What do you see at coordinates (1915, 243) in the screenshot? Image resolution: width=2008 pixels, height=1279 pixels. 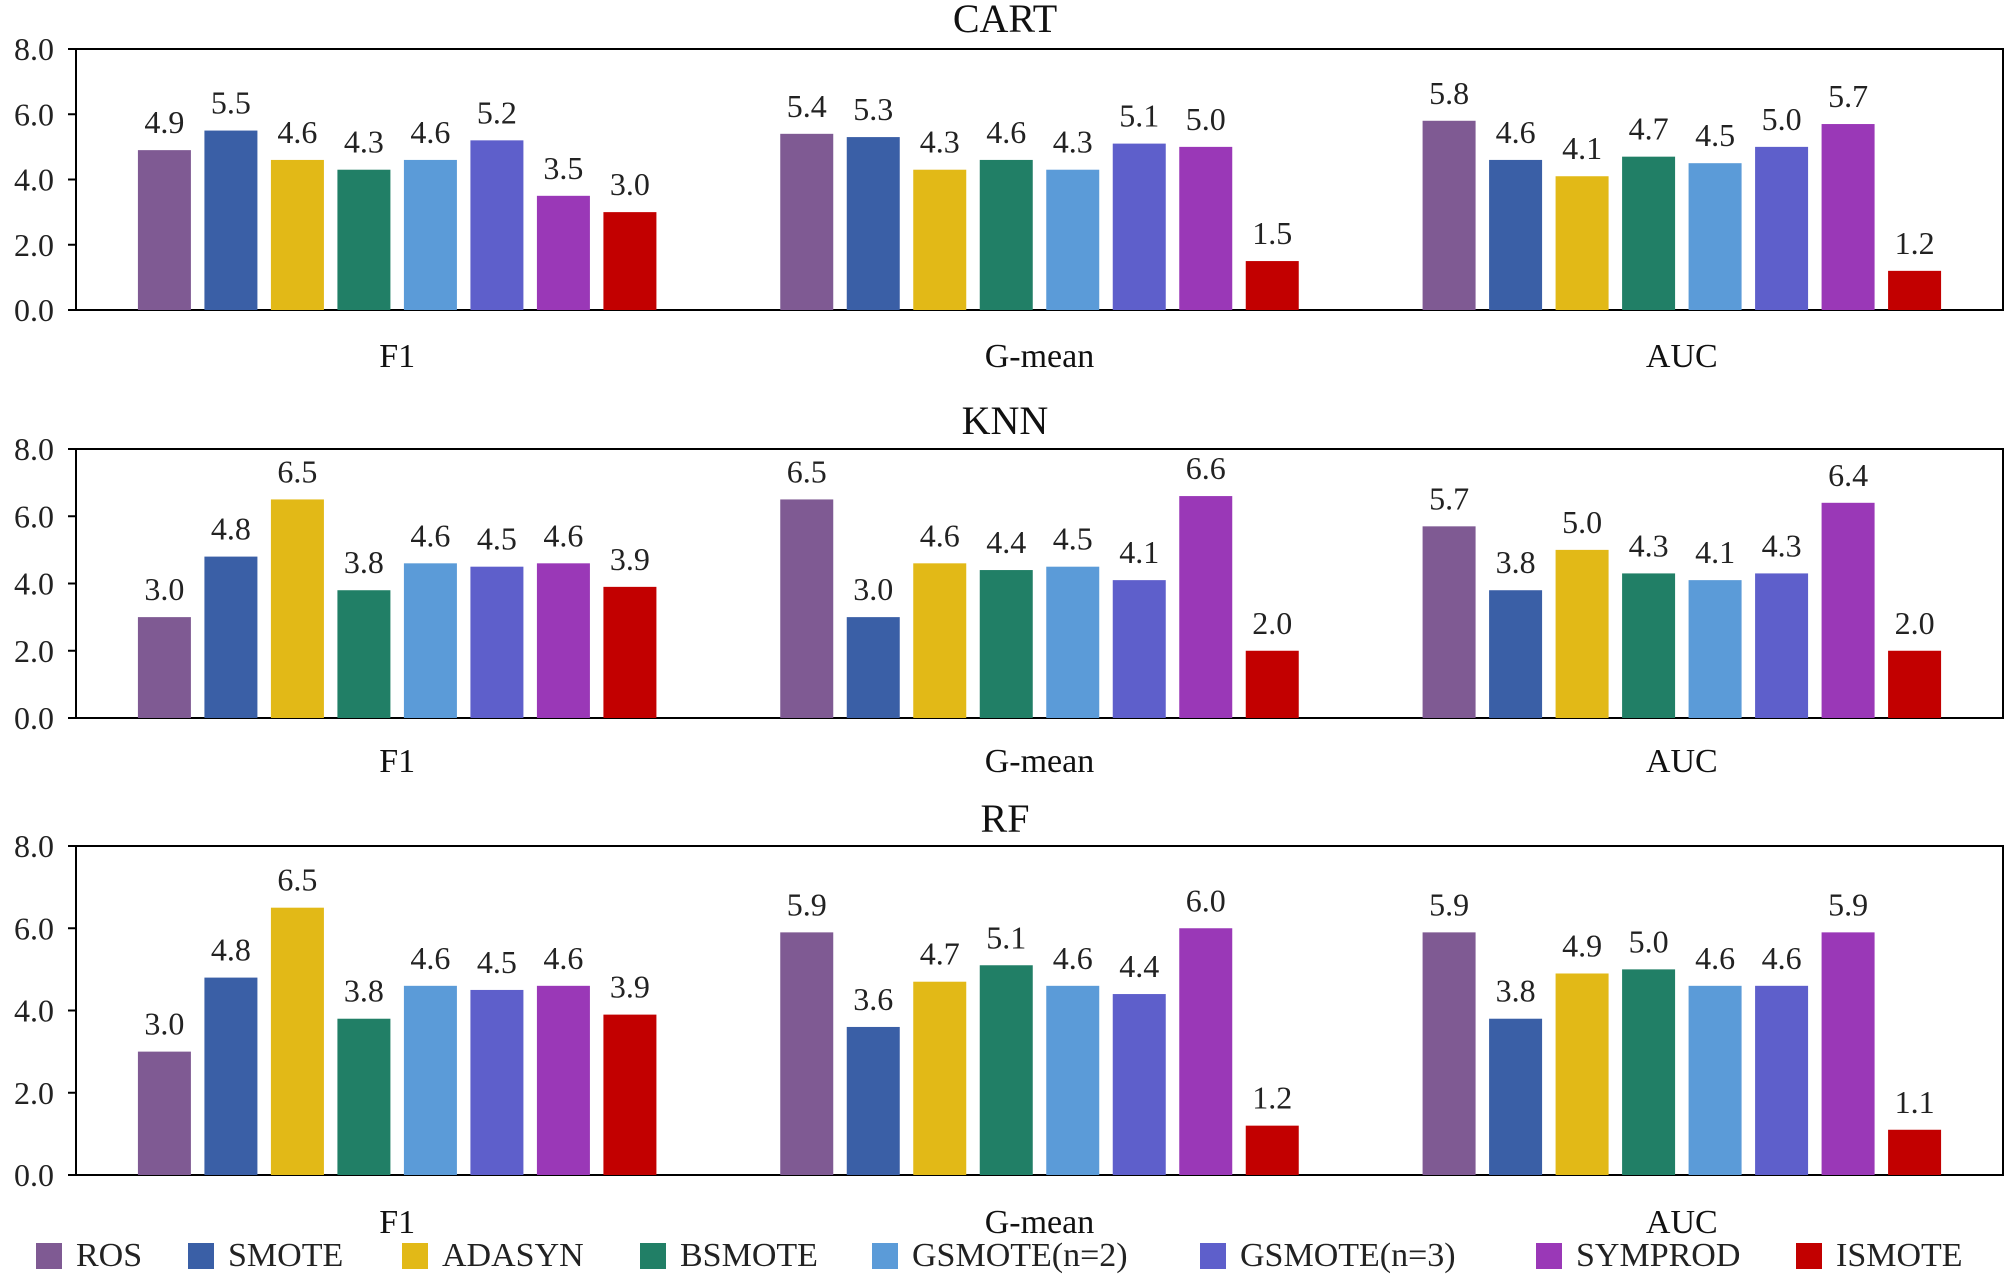 I see `data-label: 1.2` at bounding box center [1915, 243].